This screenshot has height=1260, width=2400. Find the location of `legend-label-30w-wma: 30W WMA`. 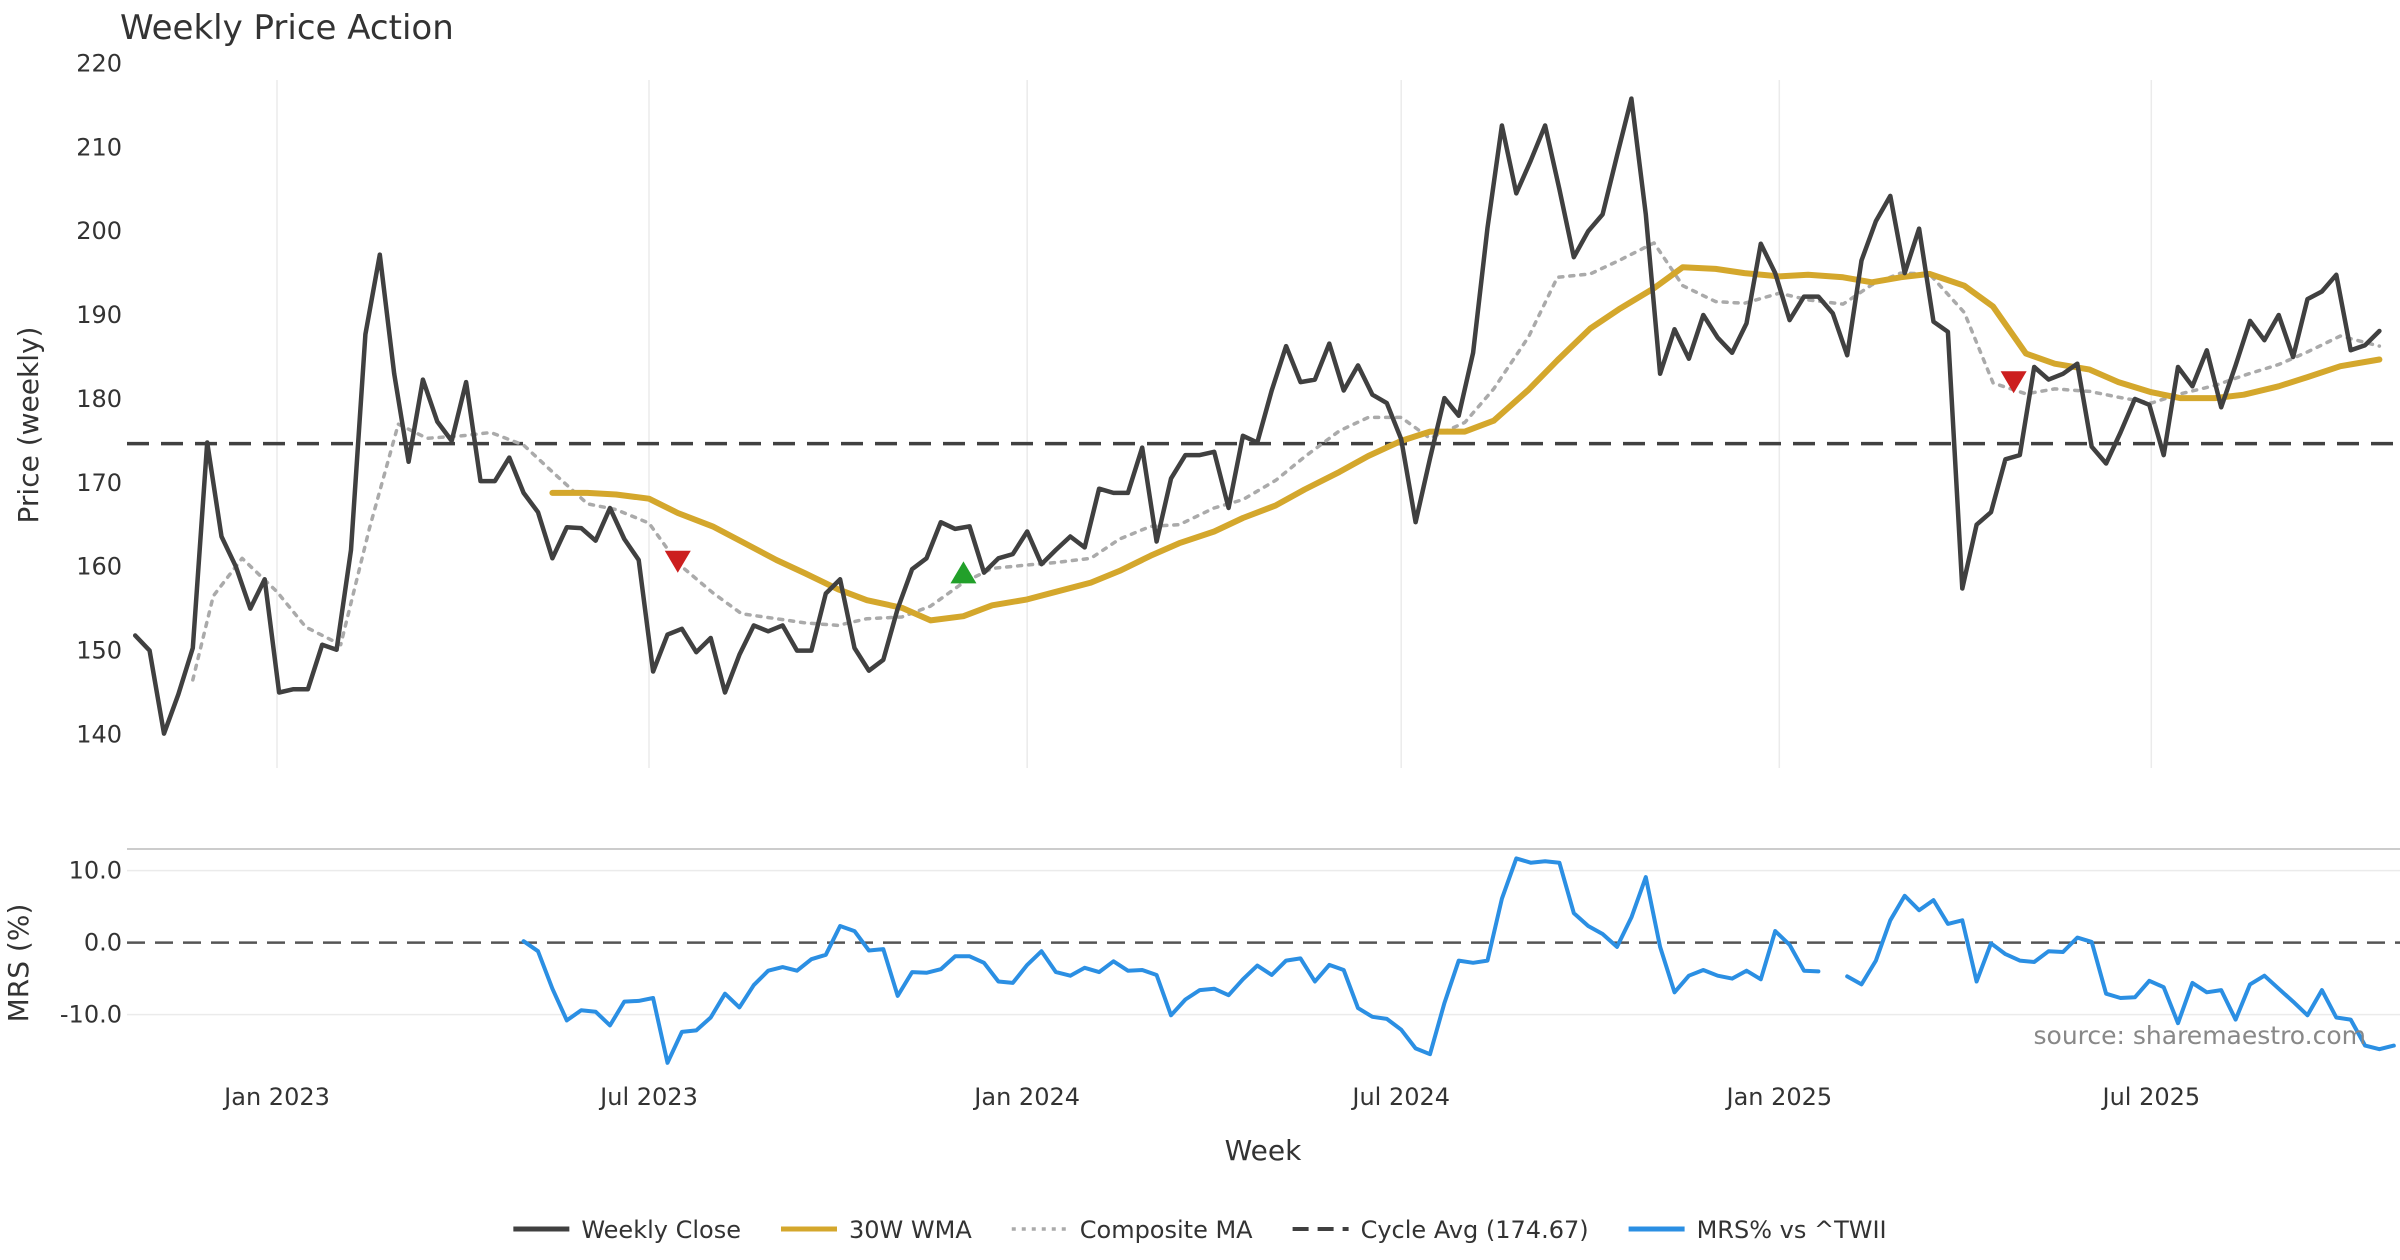

legend-label-30w-wma: 30W WMA is located at coordinates (910, 1230).